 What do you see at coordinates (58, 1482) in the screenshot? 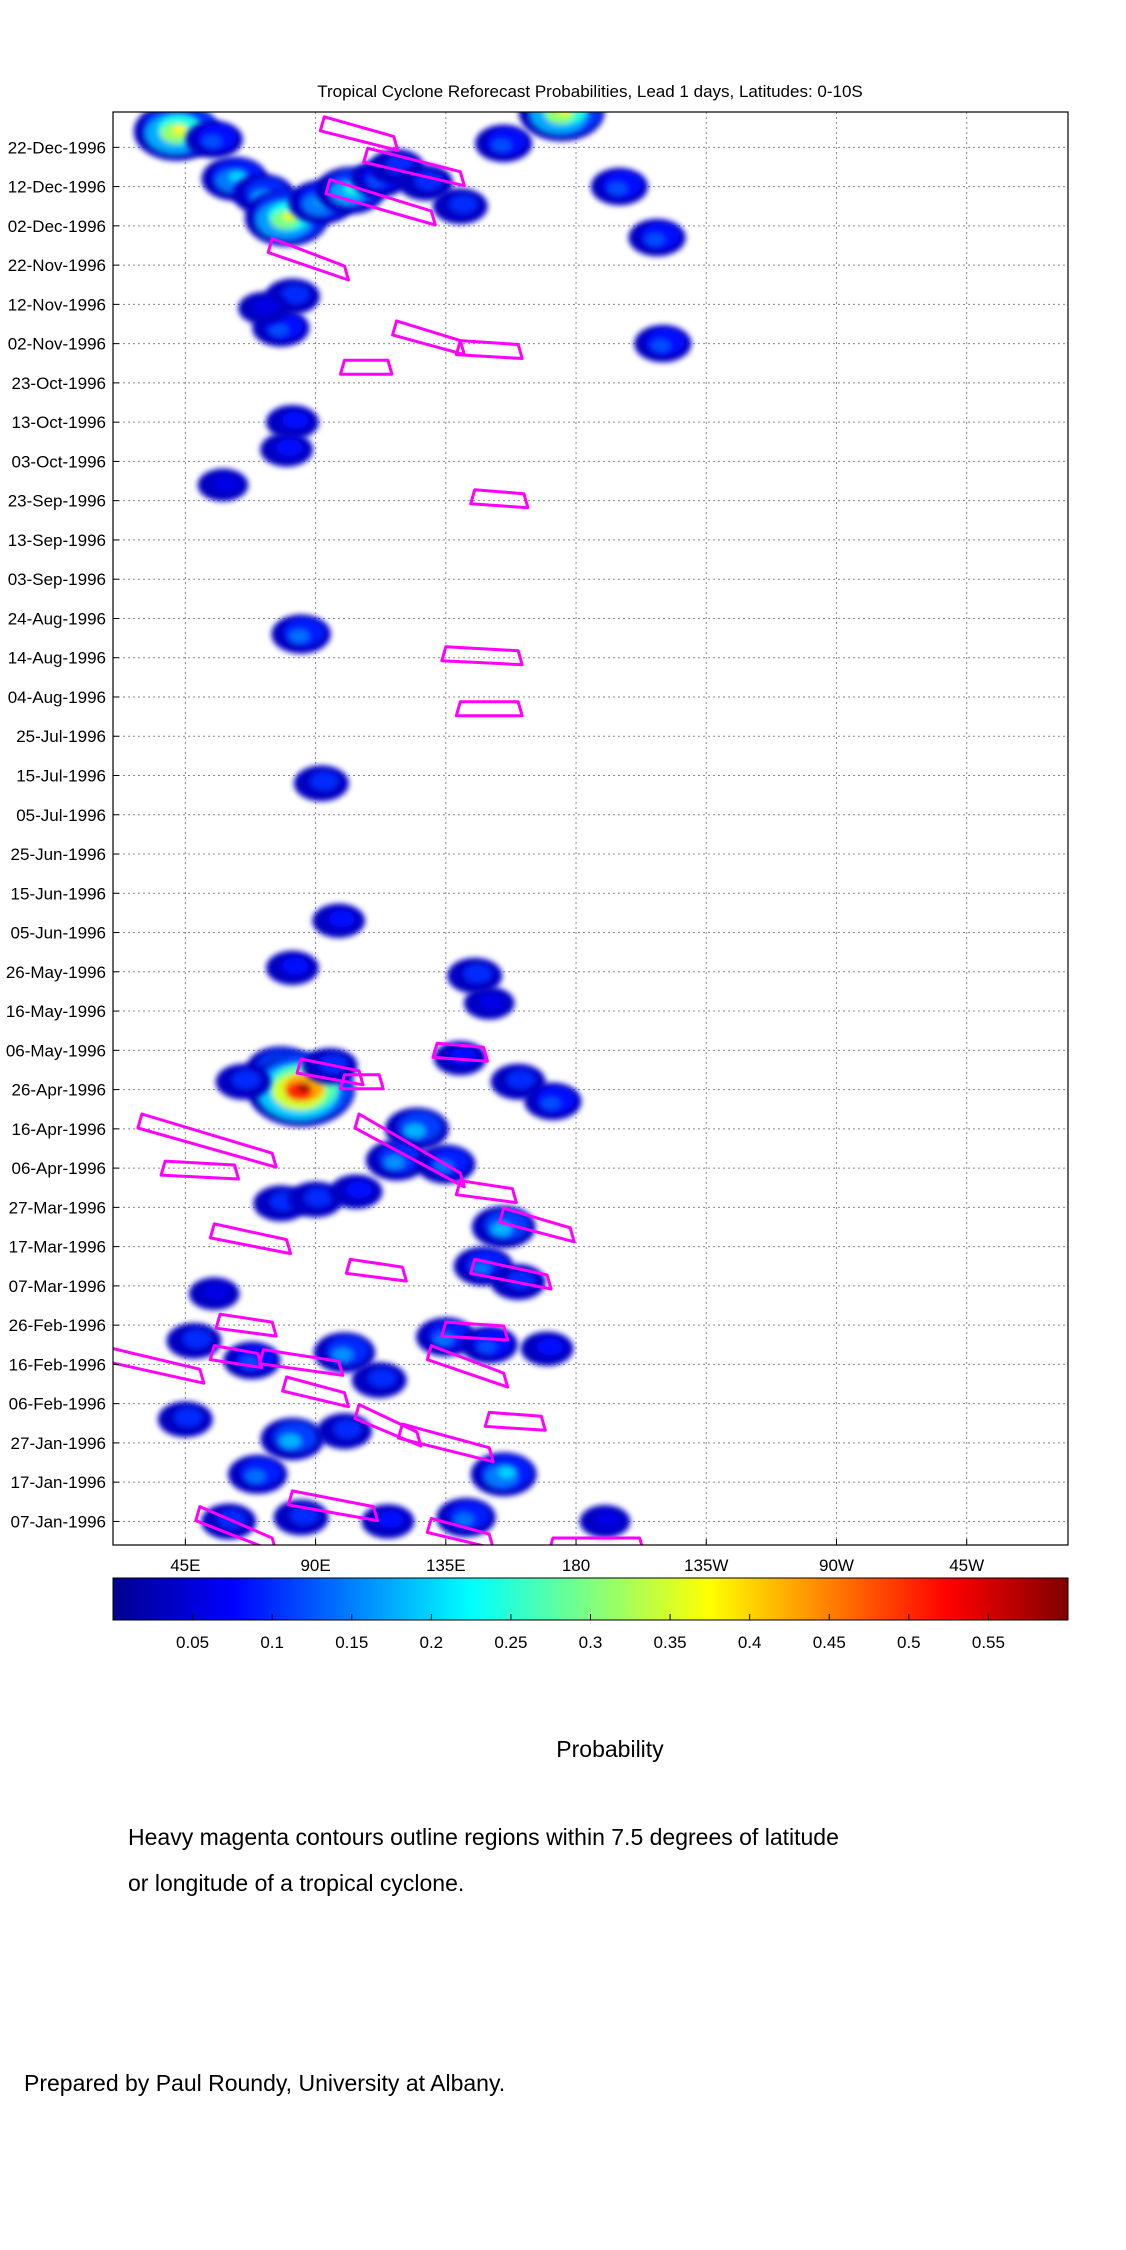
I see `y-tick-label: 17-Jan-1996` at bounding box center [58, 1482].